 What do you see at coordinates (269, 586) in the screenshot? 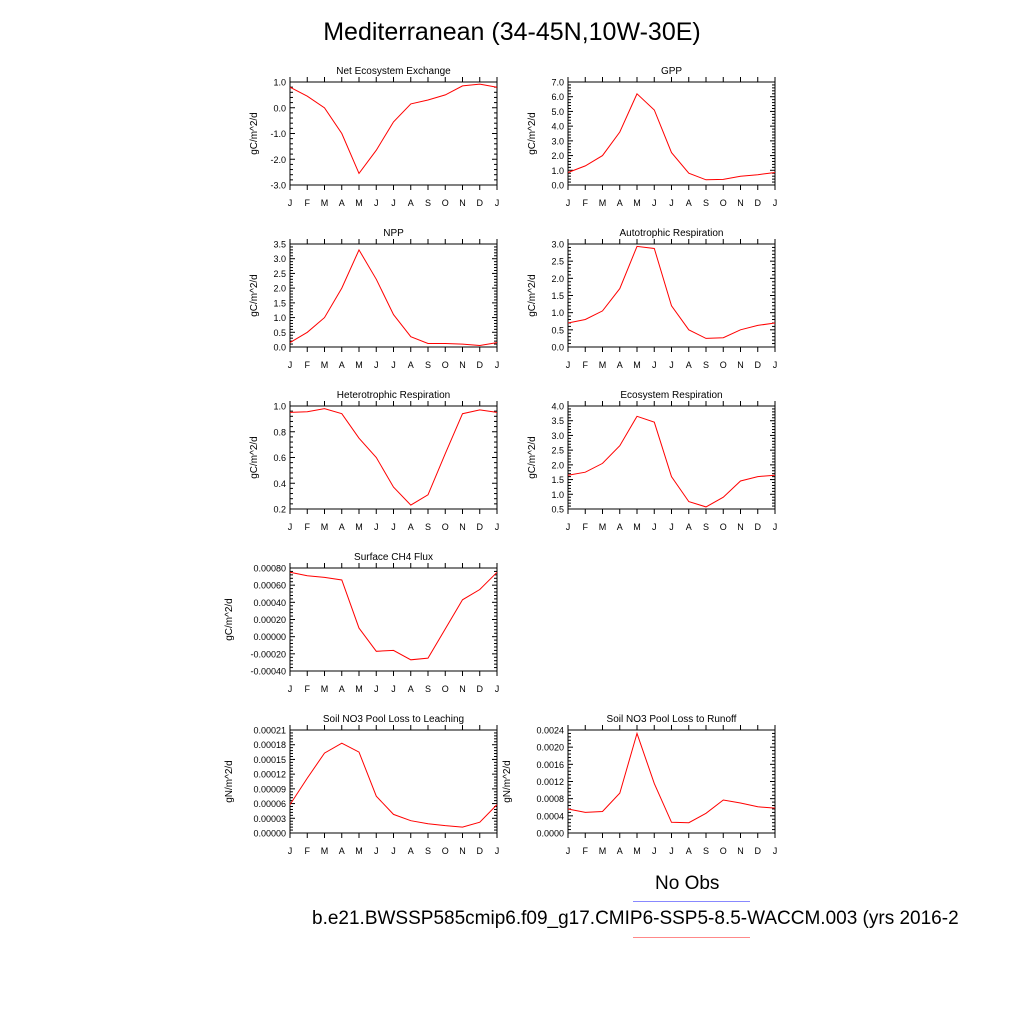
I see `y-tick-label: 0.00060` at bounding box center [269, 586].